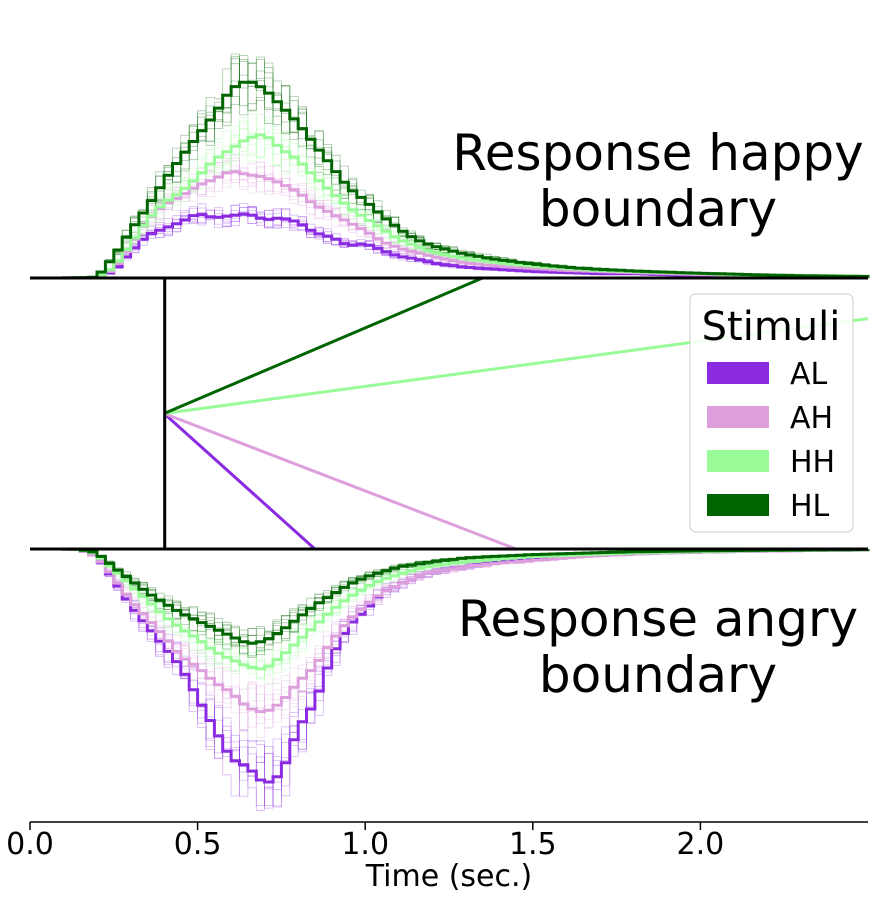 This screenshot has height=898, width=875. I want to click on drift-line-hl, so click(323, 345).